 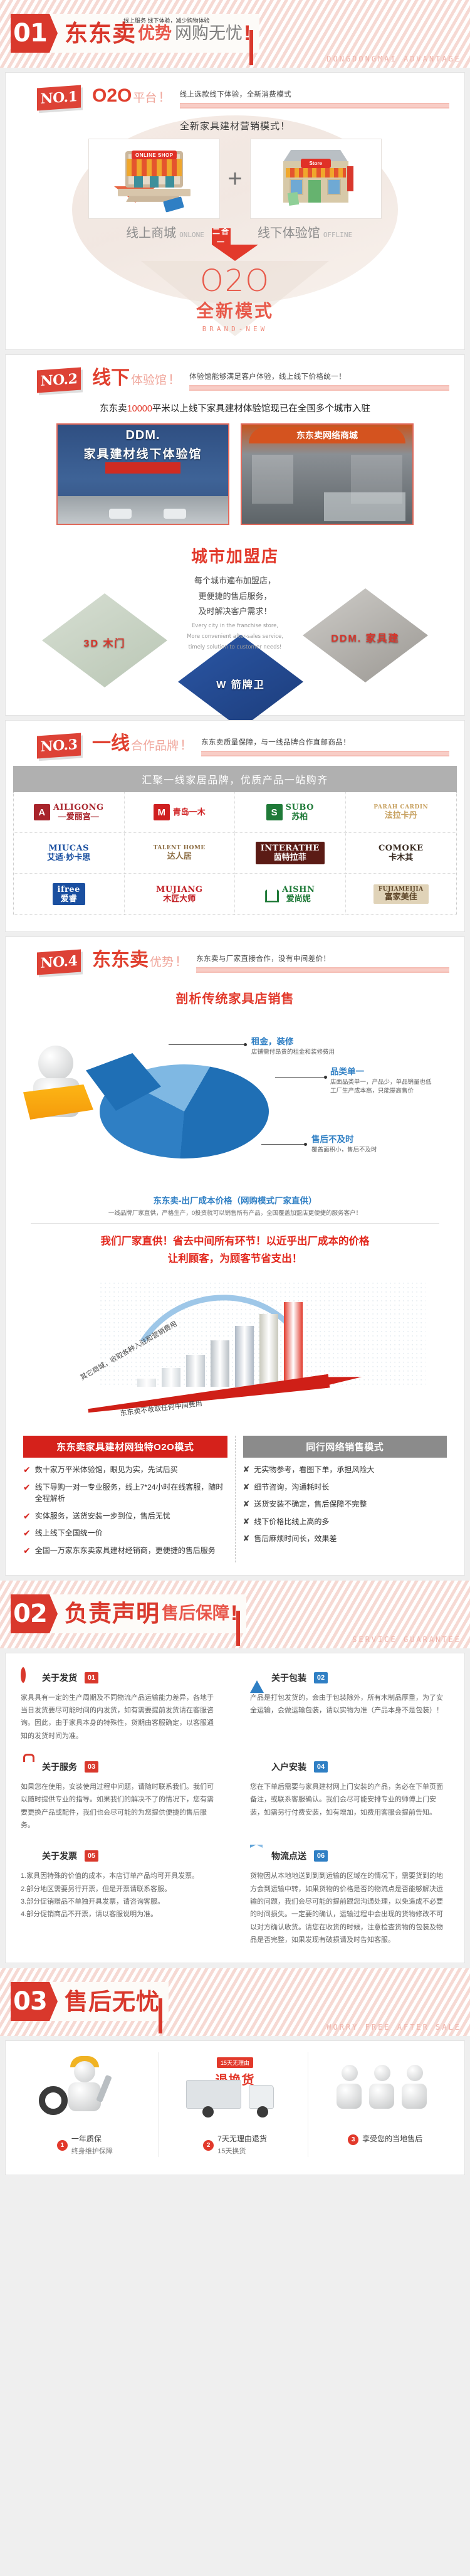 What do you see at coordinates (274, 812) in the screenshot?
I see `brand-mark-icon: S` at bounding box center [274, 812].